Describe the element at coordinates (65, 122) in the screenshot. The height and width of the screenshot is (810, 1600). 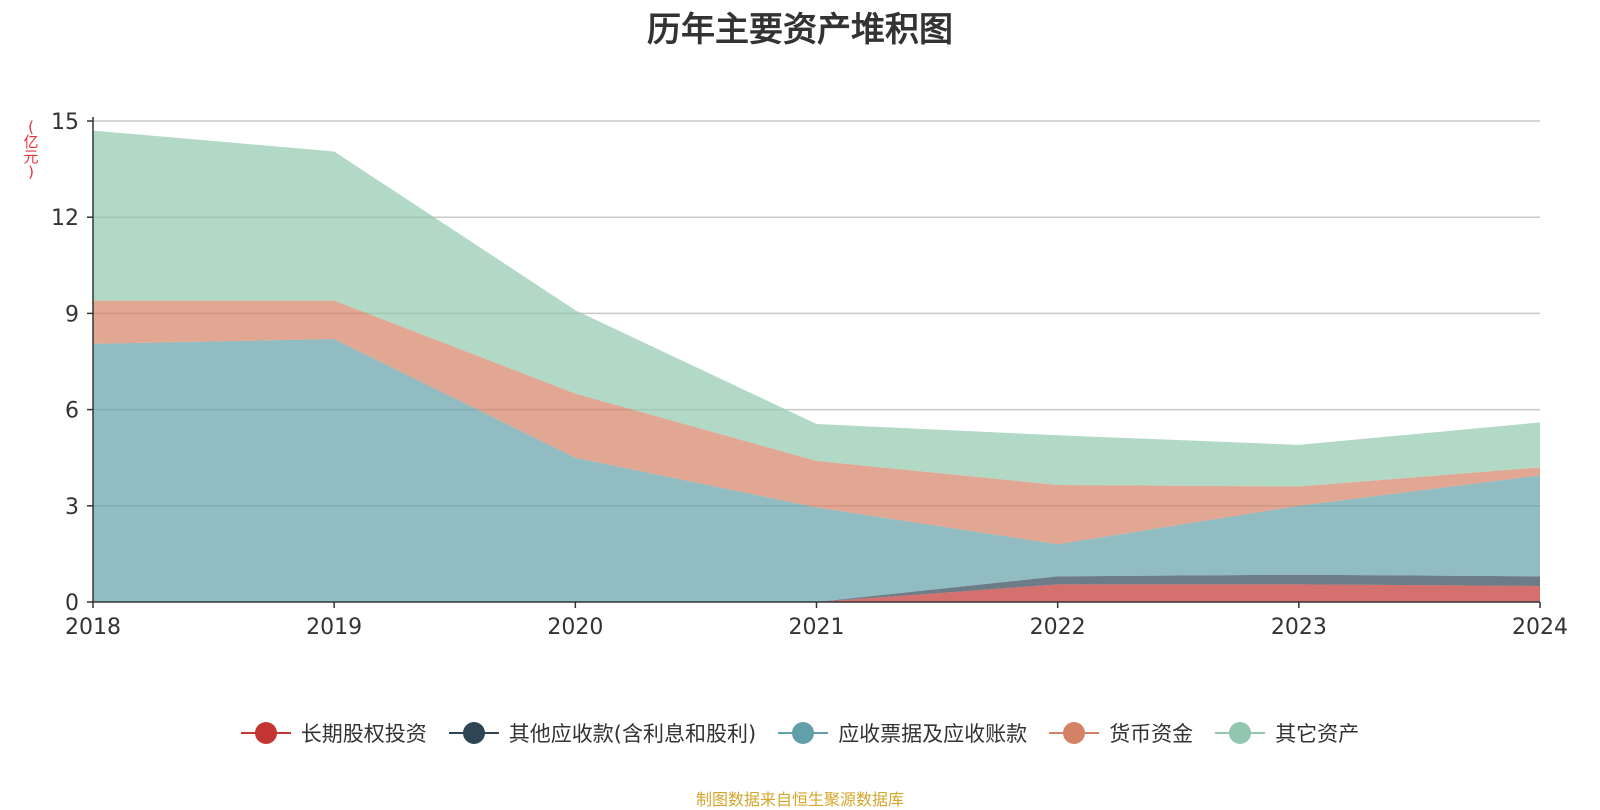
I see `y-tick-label: 15` at that location.